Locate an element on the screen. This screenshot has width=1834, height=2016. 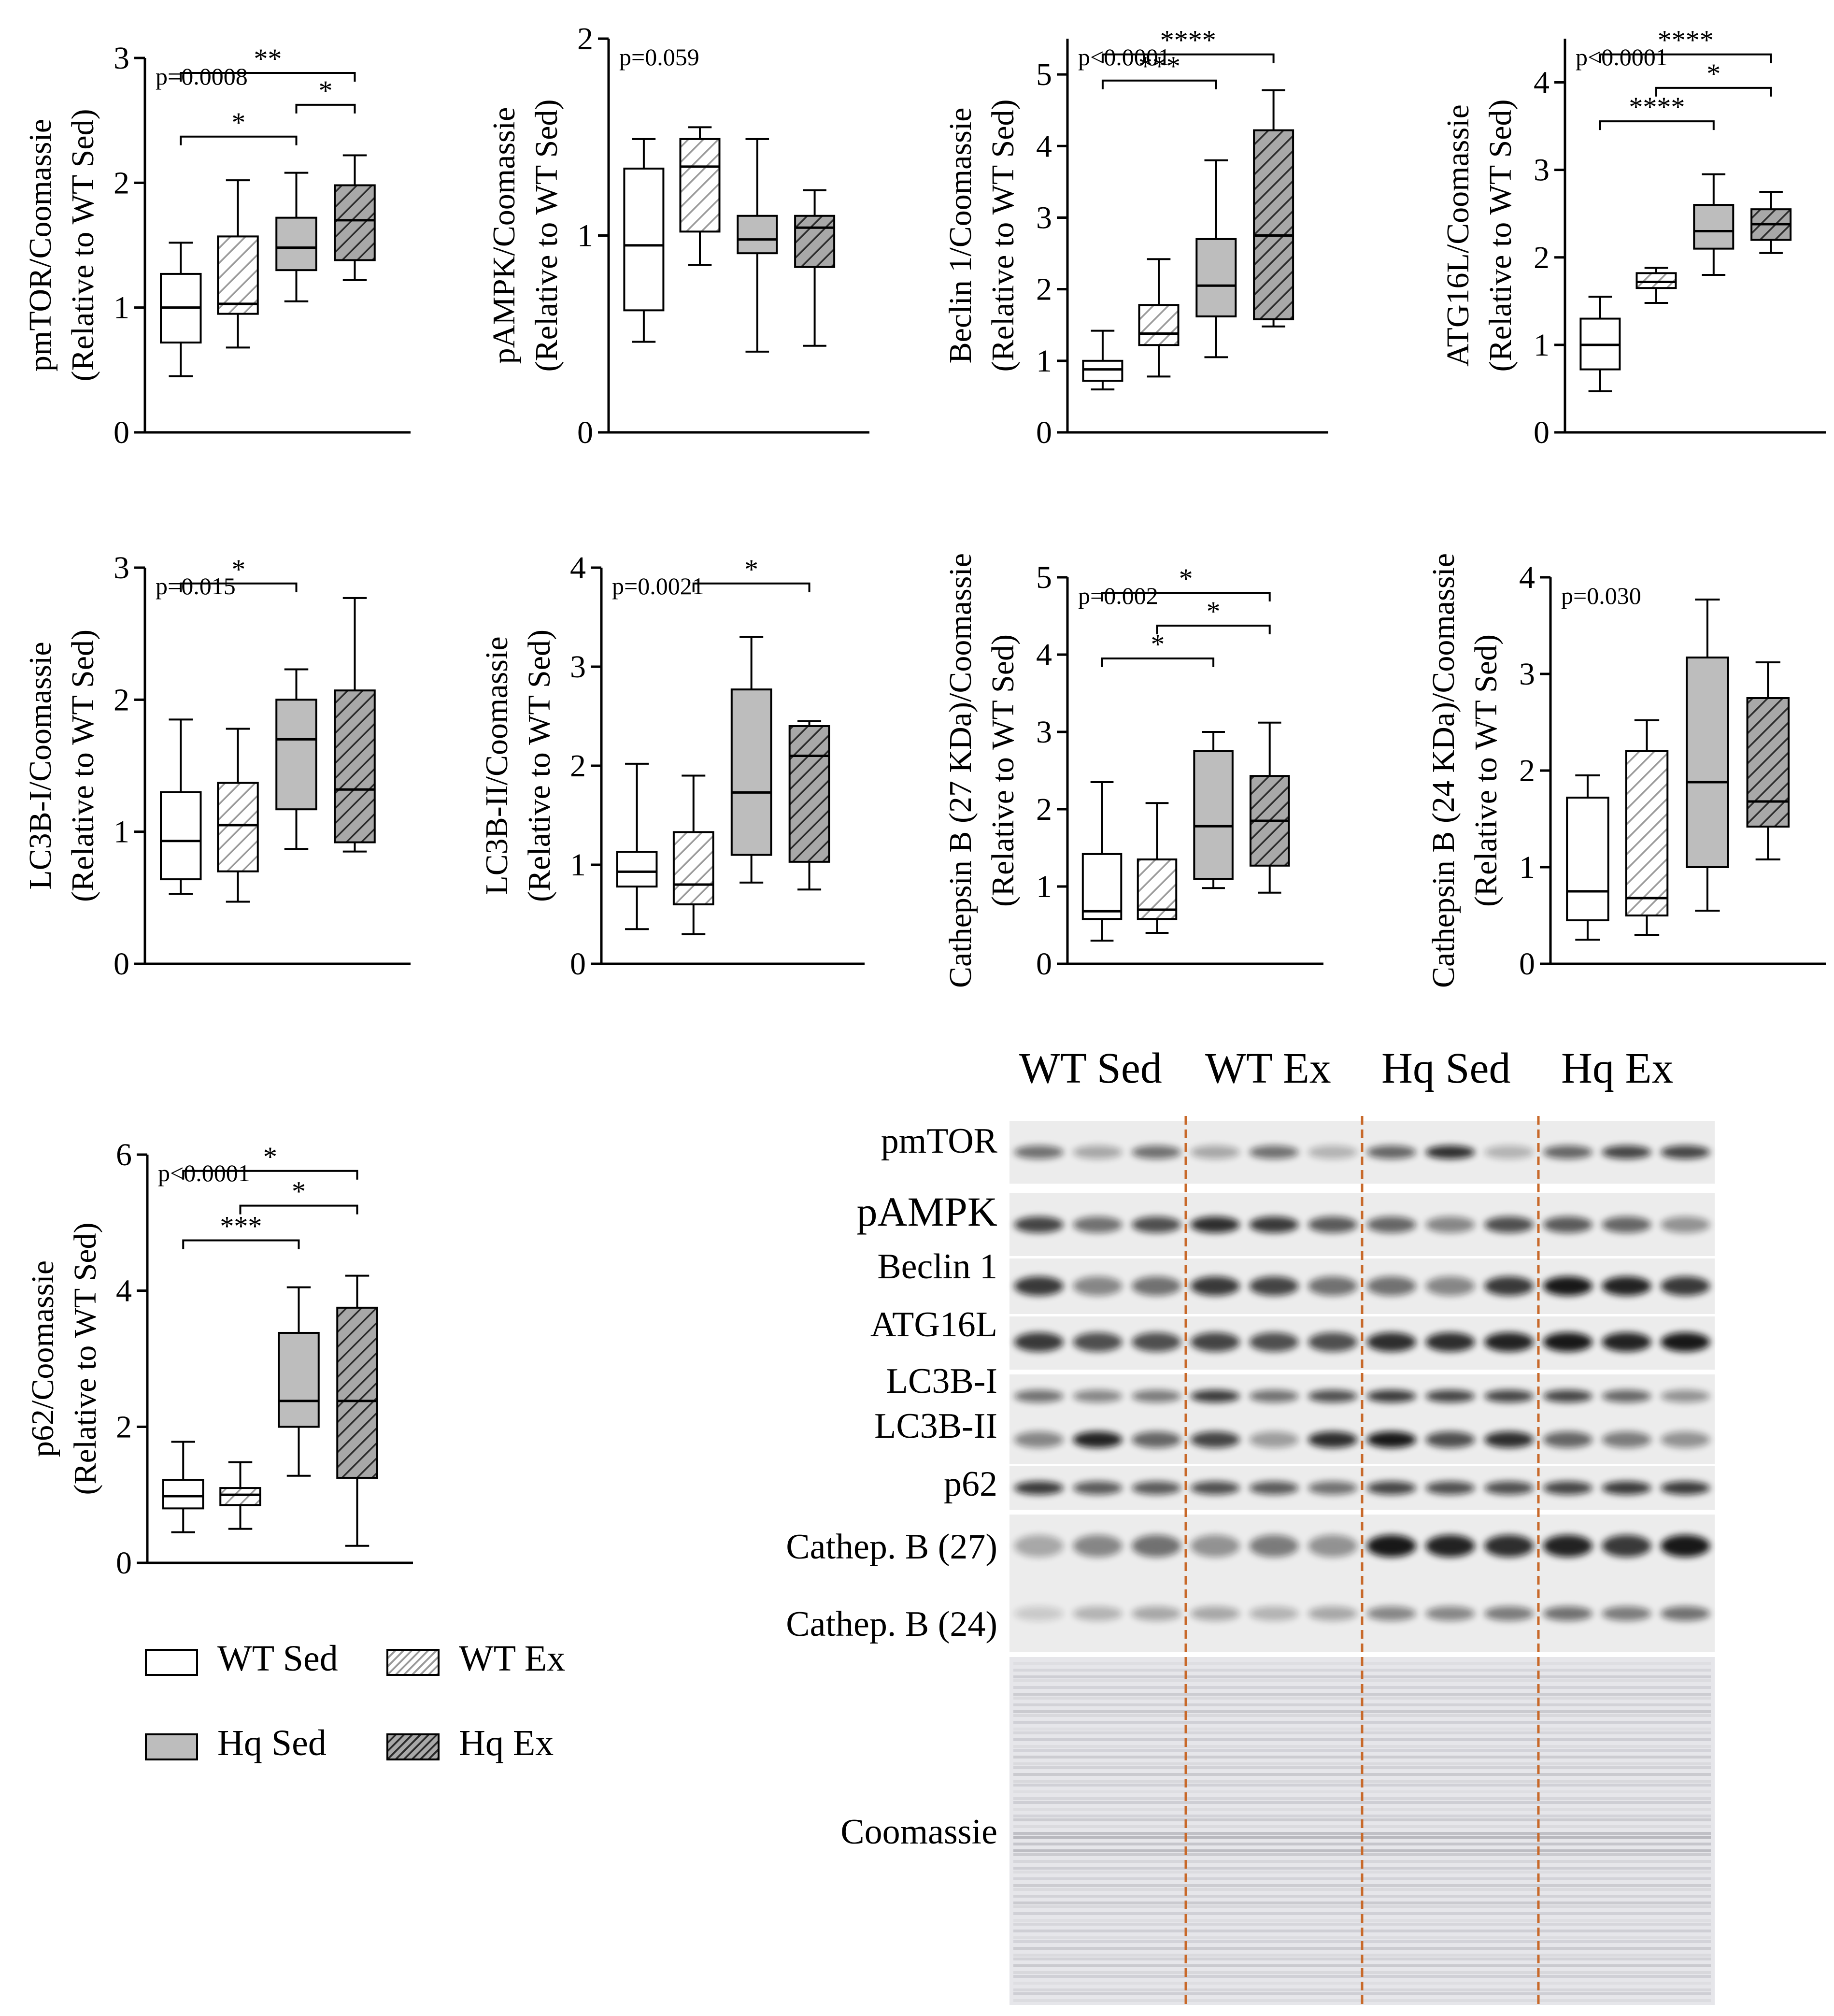
legend-swatch-wt-sed is located at coordinates (172, 1662).